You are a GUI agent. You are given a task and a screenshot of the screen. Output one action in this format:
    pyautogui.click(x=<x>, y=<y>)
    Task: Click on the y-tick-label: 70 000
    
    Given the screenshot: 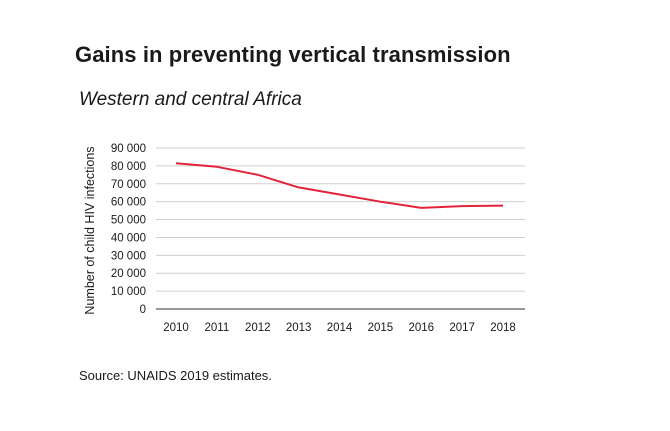 What is the action you would take?
    pyautogui.click(x=128, y=185)
    